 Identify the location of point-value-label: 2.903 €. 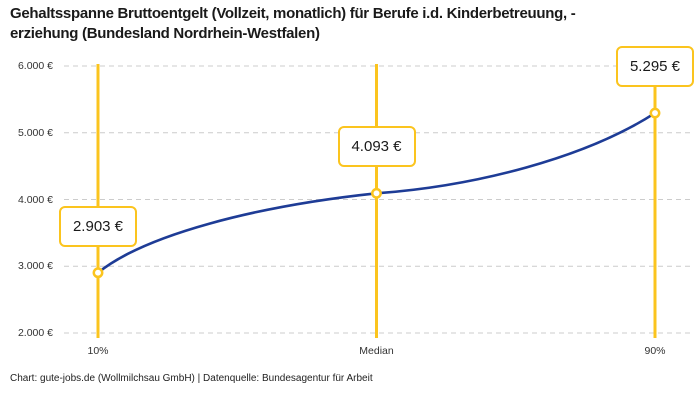
(98, 226).